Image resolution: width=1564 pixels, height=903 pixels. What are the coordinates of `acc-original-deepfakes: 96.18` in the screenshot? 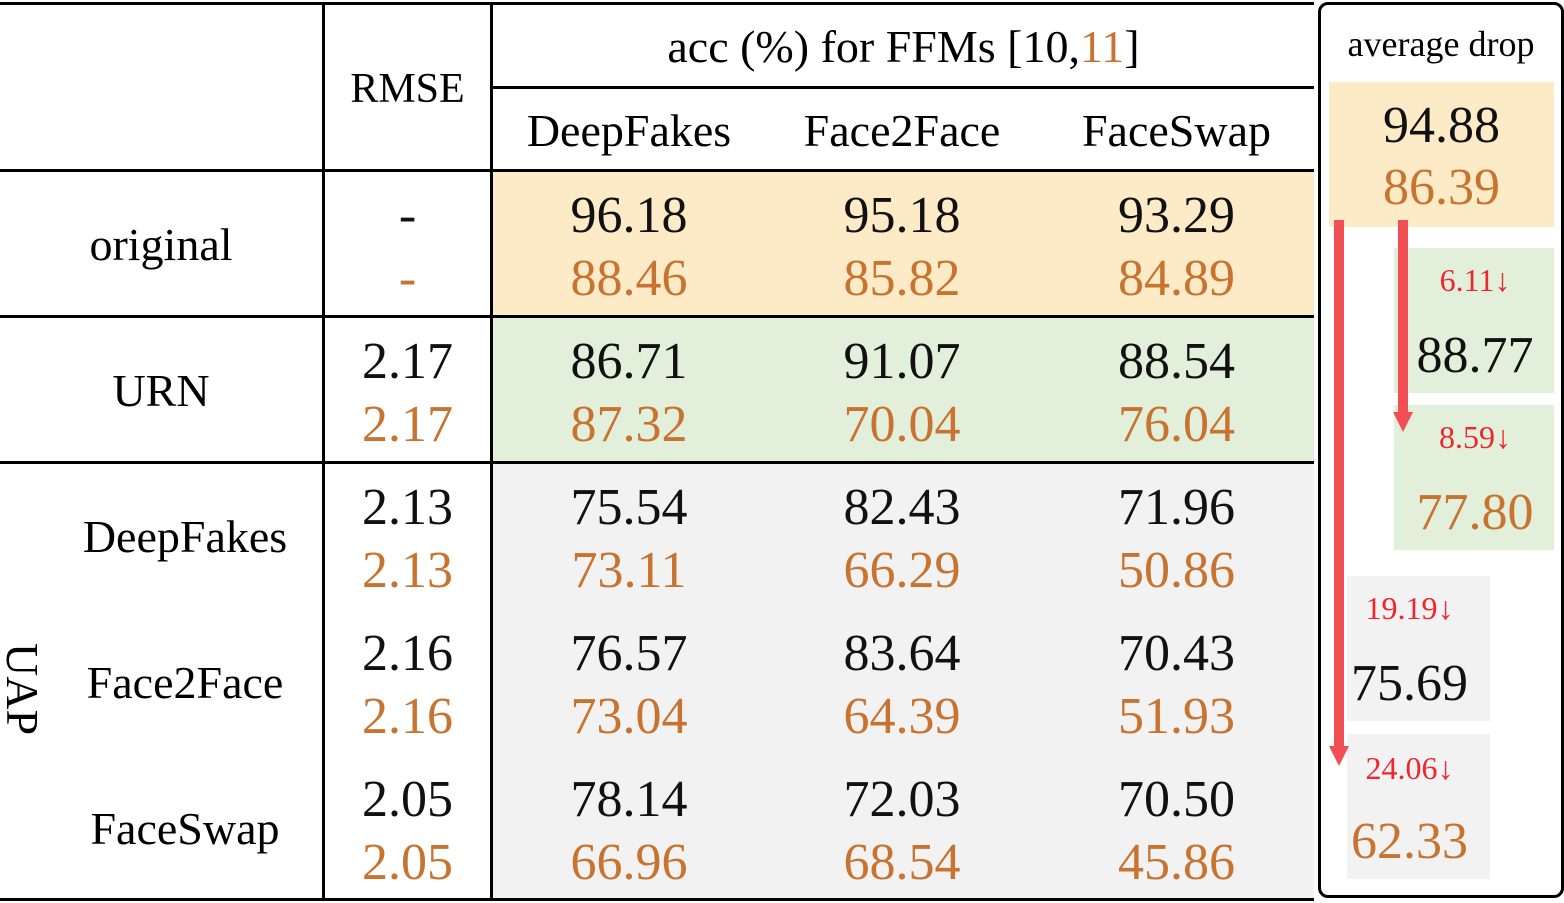 It's located at (629, 215).